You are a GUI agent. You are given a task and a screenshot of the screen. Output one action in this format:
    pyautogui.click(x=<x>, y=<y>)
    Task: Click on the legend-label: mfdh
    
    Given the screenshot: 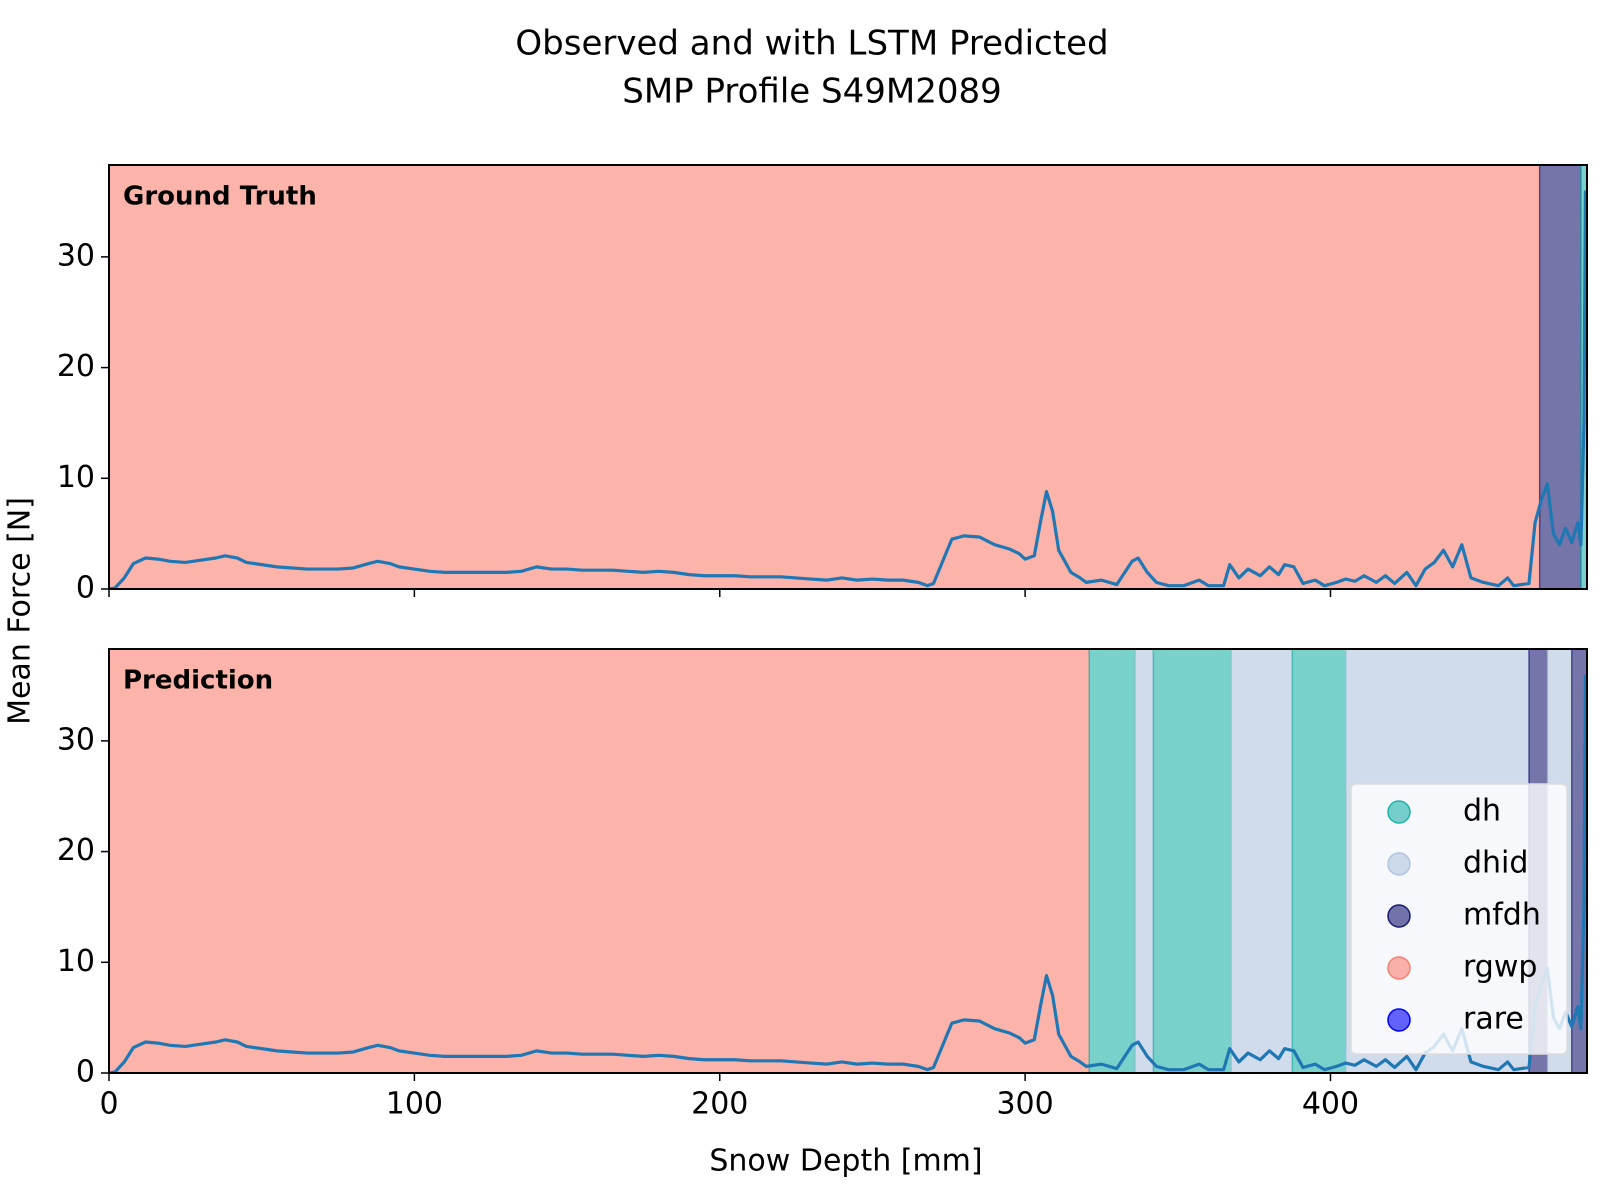 What is the action you would take?
    pyautogui.click(x=1502, y=915)
    